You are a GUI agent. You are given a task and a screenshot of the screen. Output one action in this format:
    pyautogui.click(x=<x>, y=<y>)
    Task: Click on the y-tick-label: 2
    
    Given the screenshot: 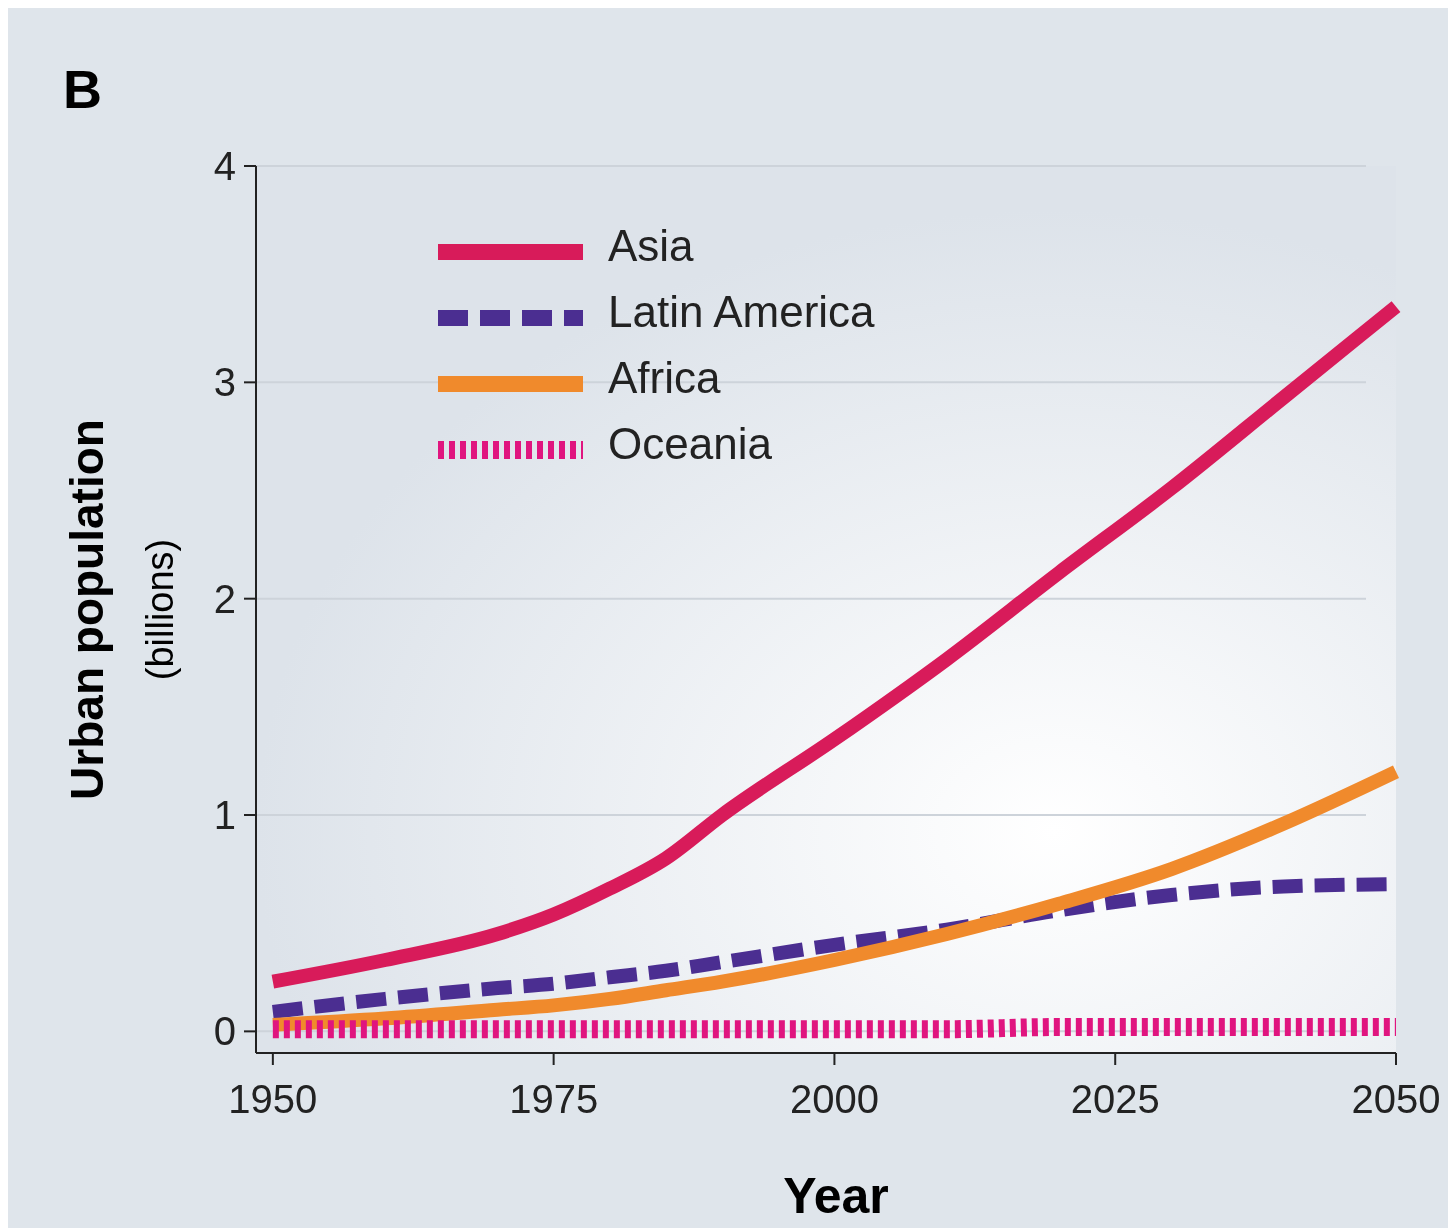 What is the action you would take?
    pyautogui.click(x=224, y=598)
    